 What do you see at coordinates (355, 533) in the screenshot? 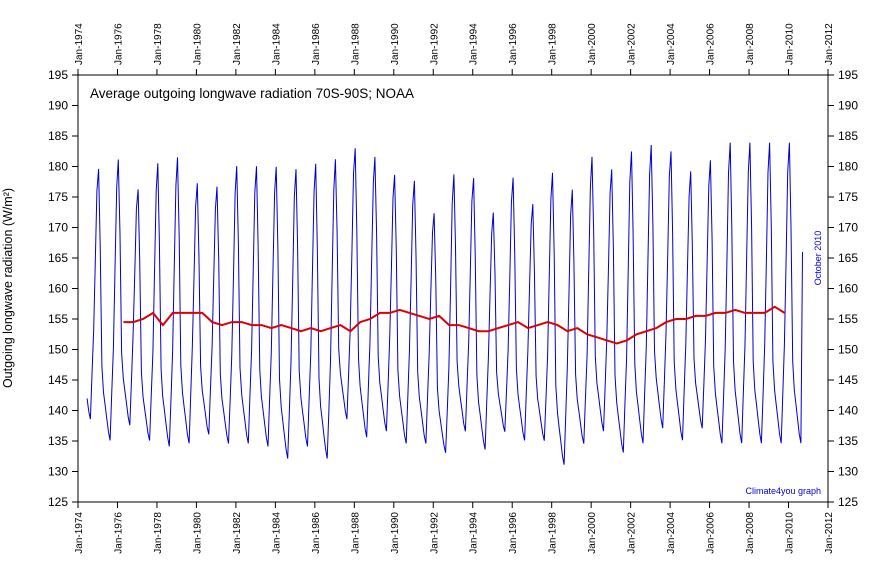
I see `x-tick-label-bottom: Jan-1988` at bounding box center [355, 533].